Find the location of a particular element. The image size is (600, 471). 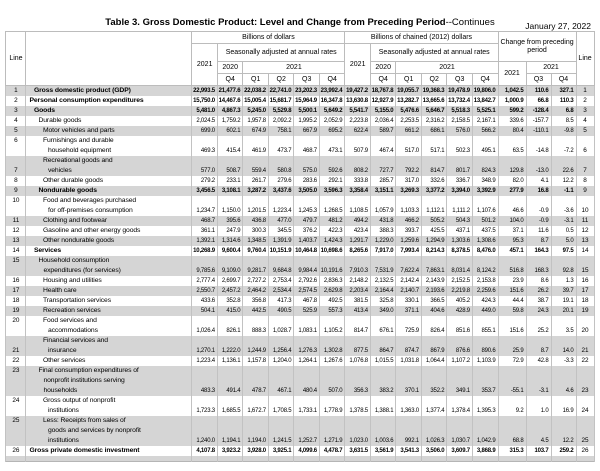

value-cell: 422.3 is located at coordinates (332, 231).